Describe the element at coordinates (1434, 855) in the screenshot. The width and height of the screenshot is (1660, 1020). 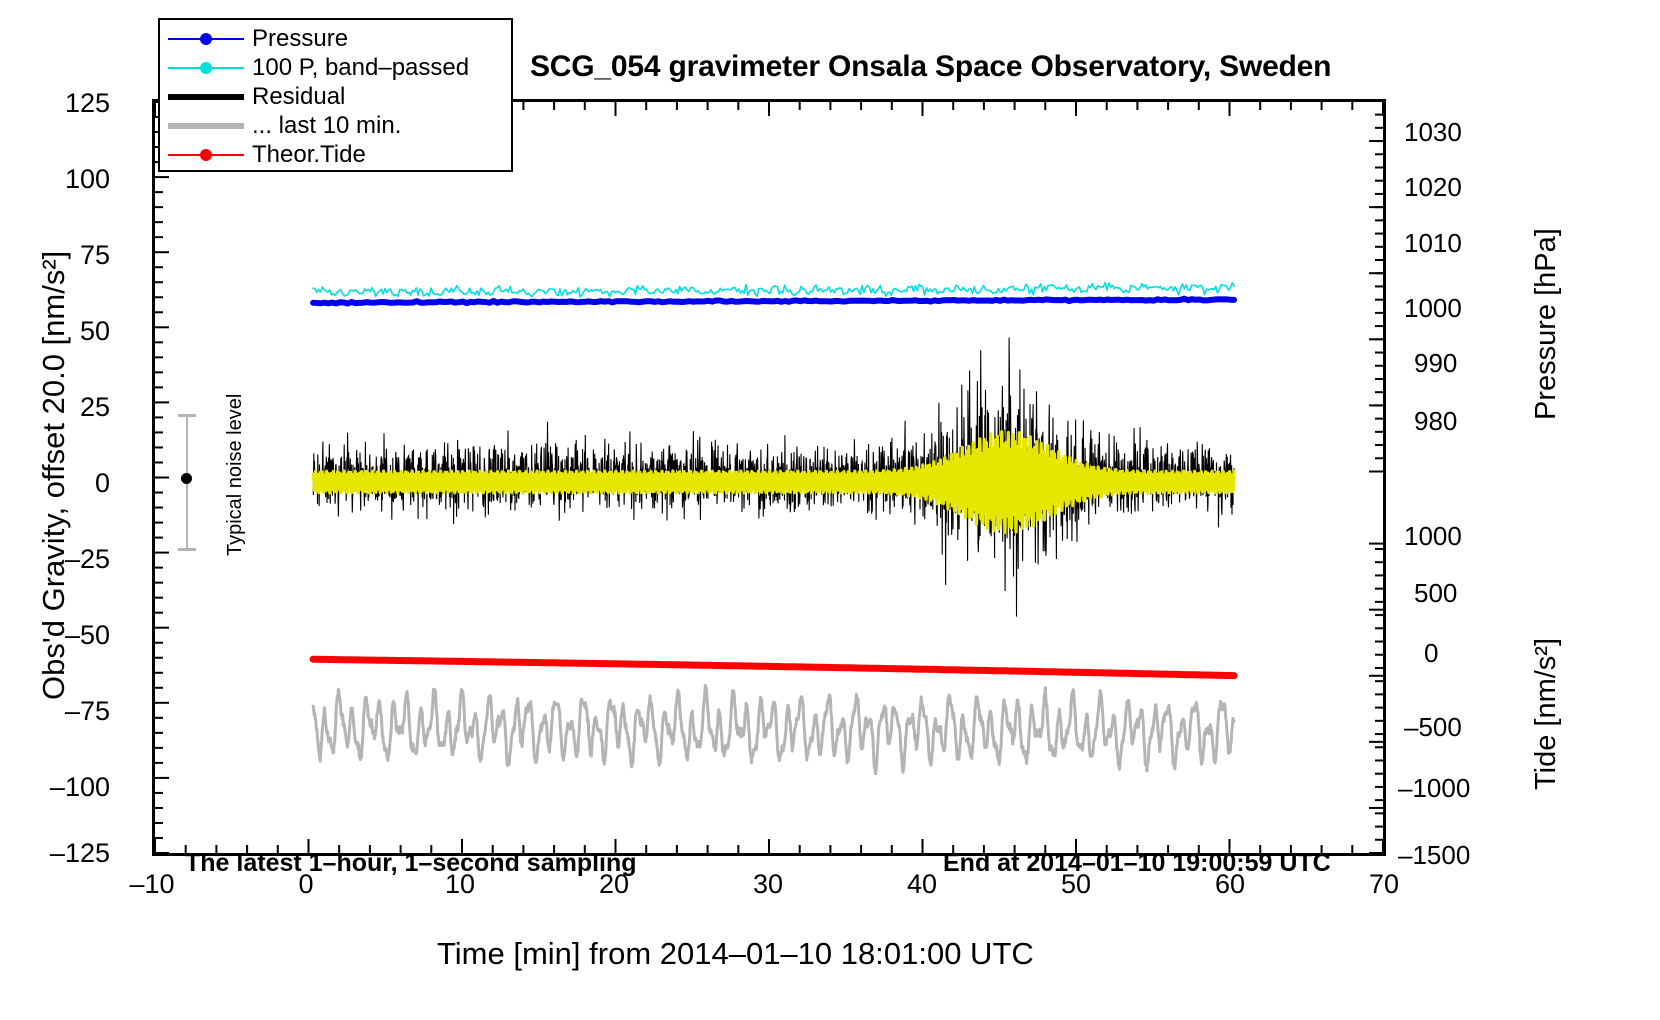
I see `tide-tick-label: –1500` at that location.